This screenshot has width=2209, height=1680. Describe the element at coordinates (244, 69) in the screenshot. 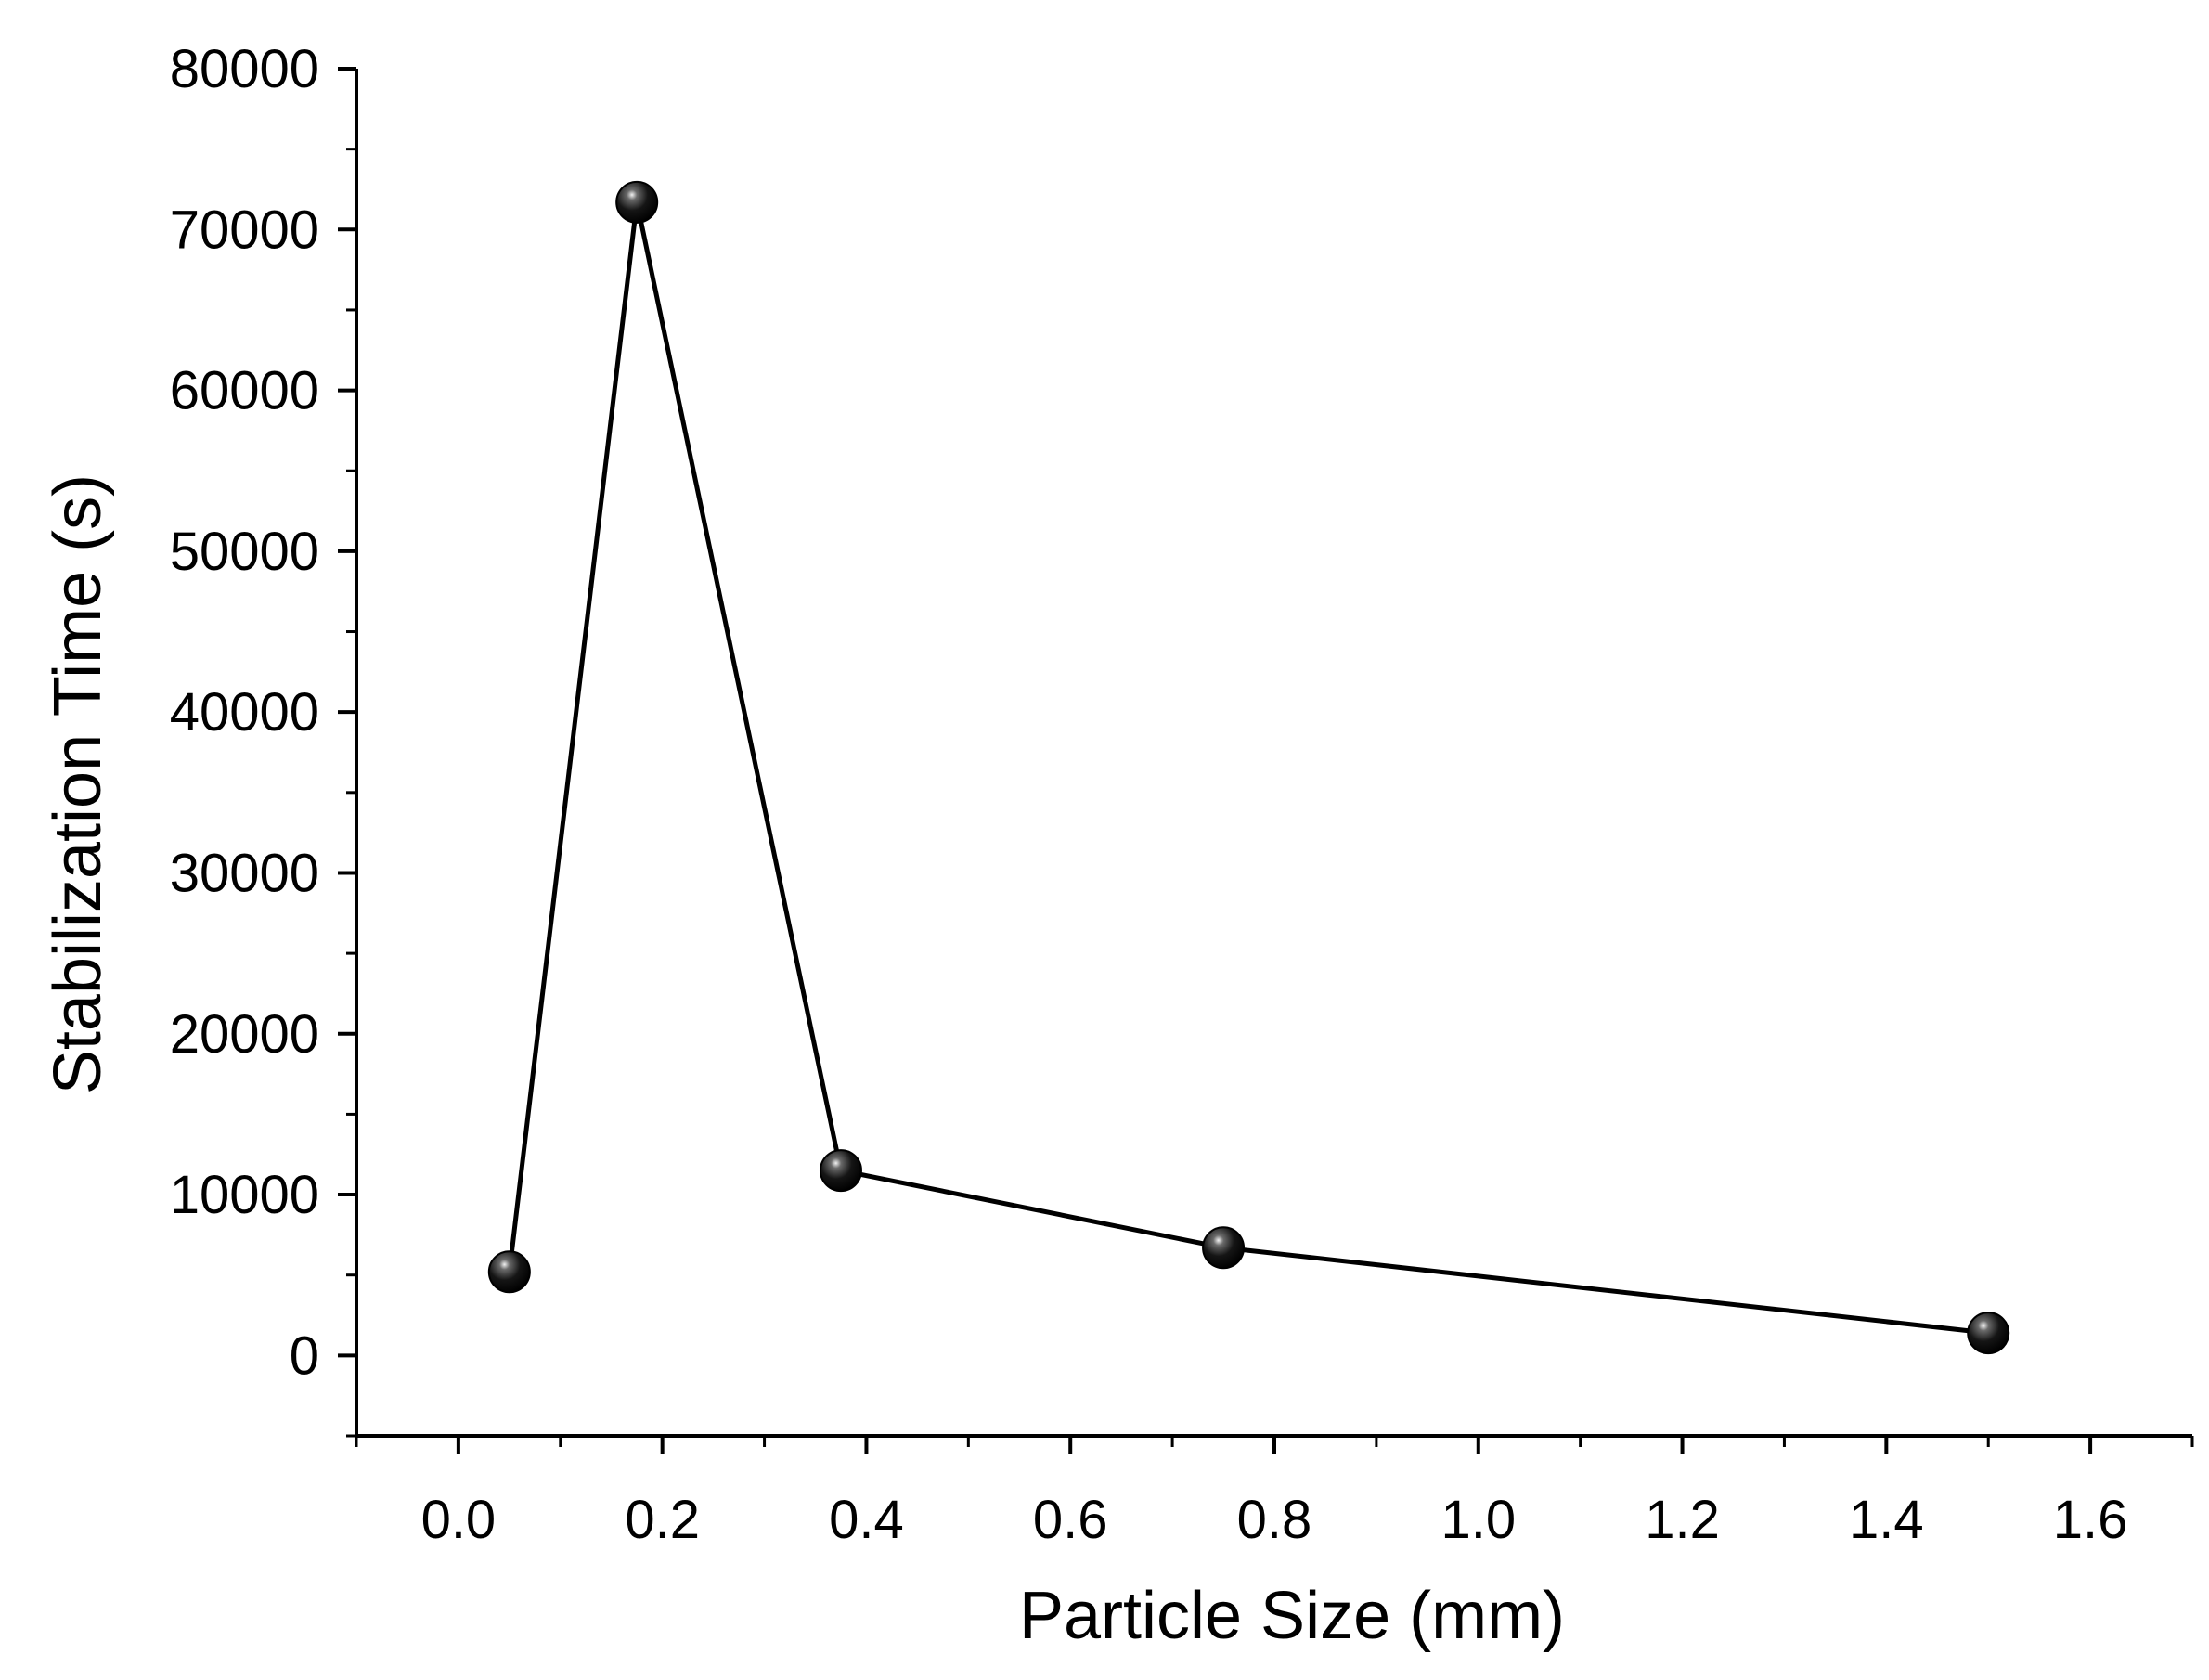

I see `y-tick-label: 80000` at that location.